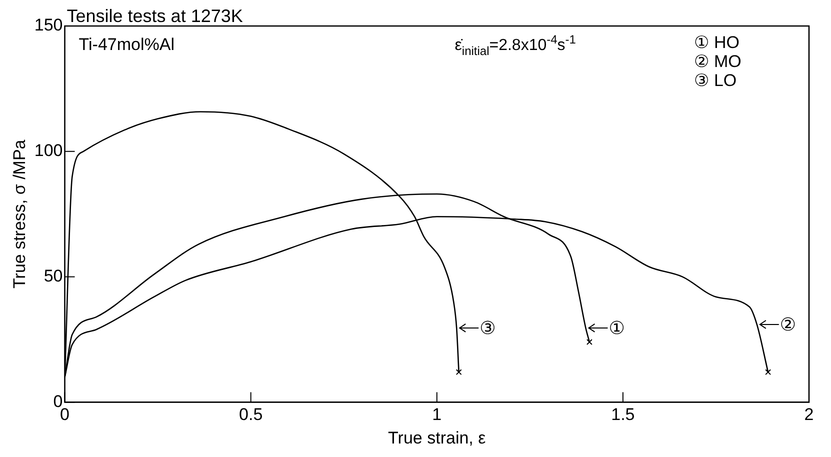 Image resolution: width=831 pixels, height=457 pixels. What do you see at coordinates (48, 25) in the screenshot?
I see `y-tick-label: 150` at bounding box center [48, 25].